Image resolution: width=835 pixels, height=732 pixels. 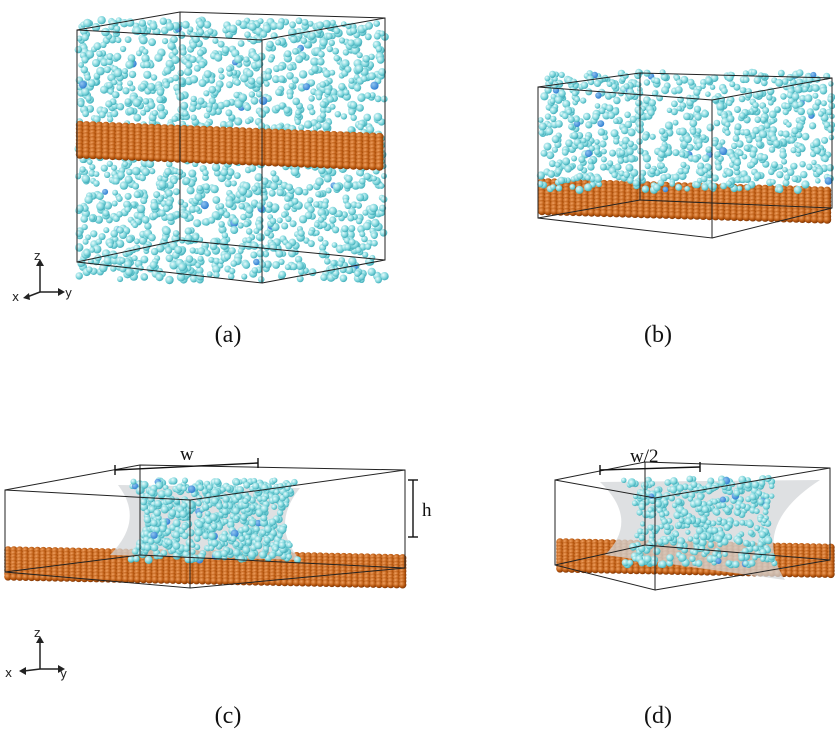 I want to click on width-label: w, so click(x=187, y=454).